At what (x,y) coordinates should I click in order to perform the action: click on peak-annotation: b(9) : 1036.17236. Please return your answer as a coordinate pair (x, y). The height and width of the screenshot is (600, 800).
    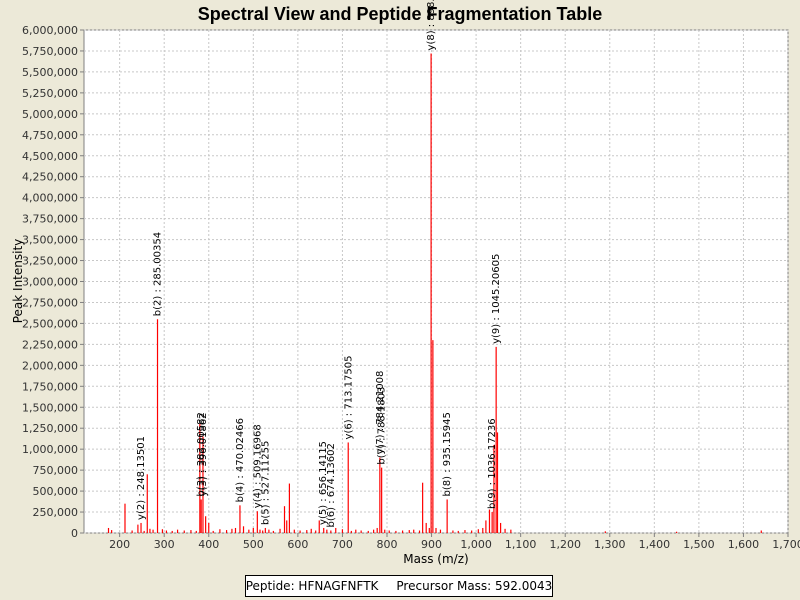
    Looking at the image, I should click on (492, 463).